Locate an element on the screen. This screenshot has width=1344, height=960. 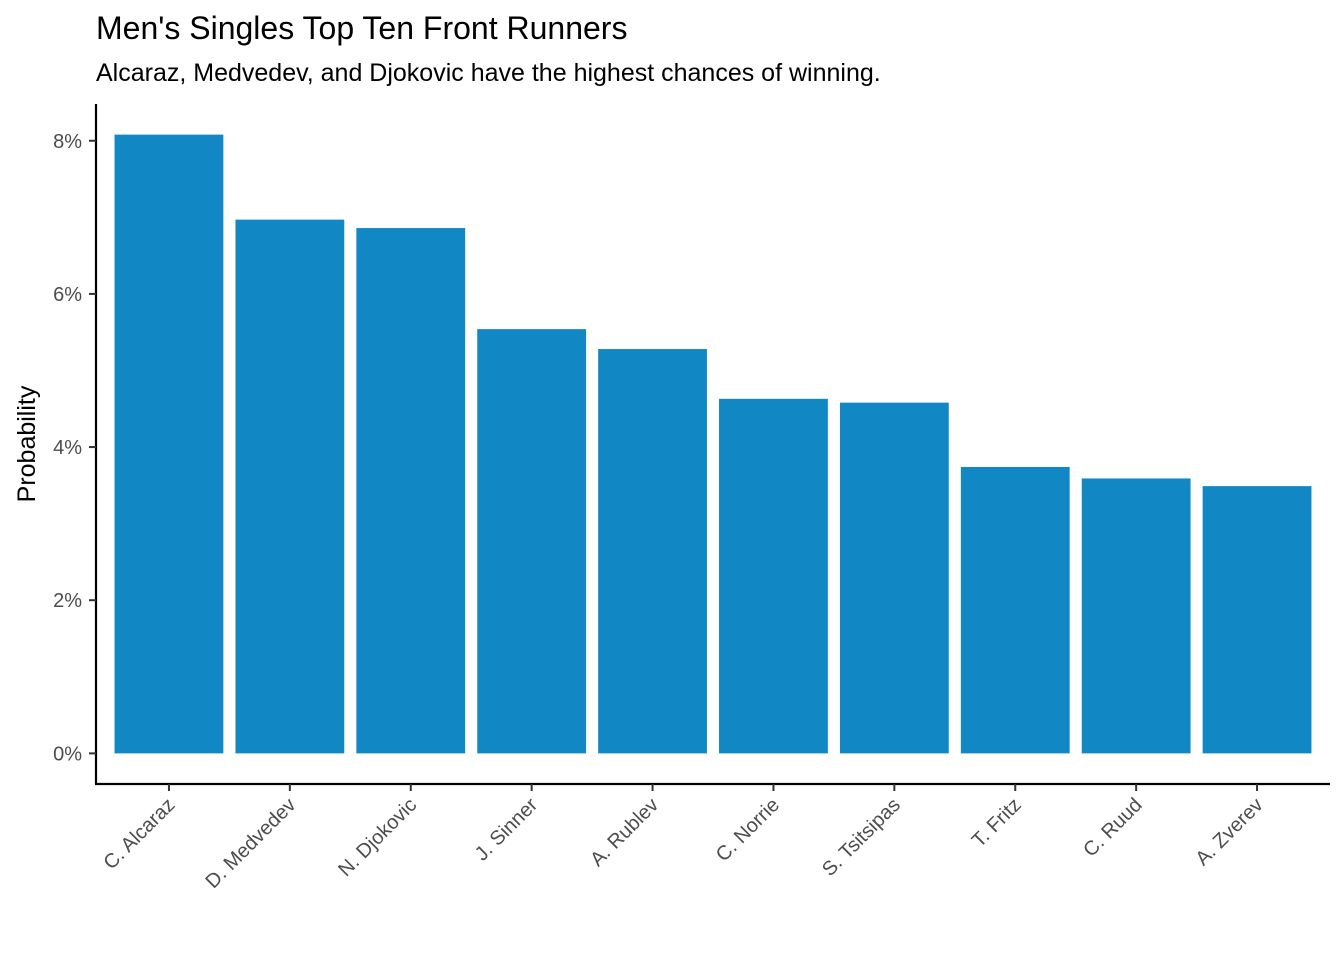
y-tick-label: 2% is located at coordinates (67, 601).